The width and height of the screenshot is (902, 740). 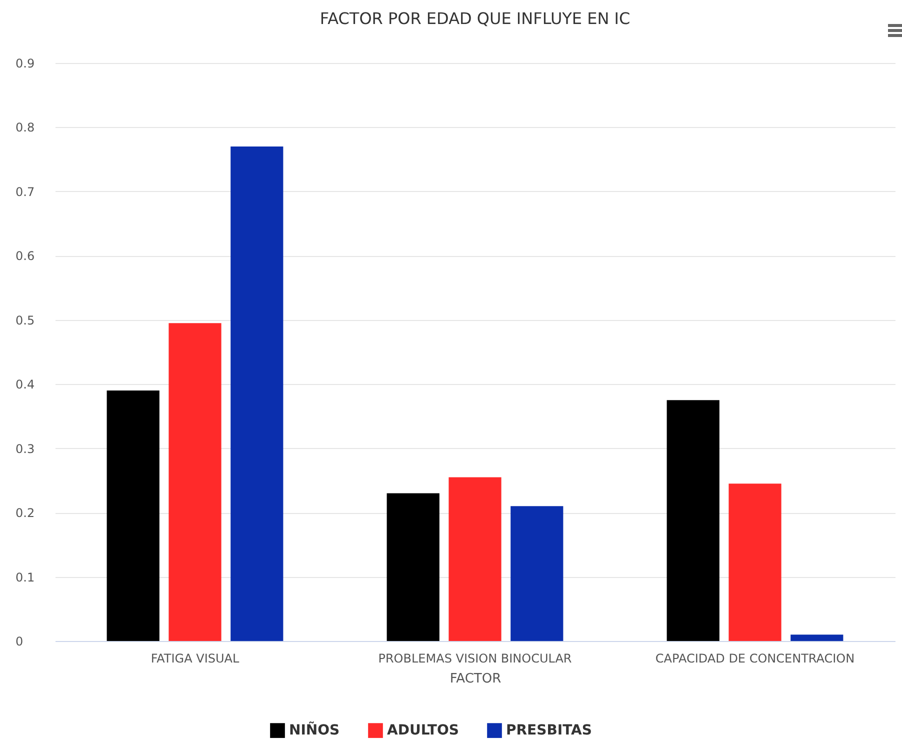 What do you see at coordinates (25, 513) in the screenshot?
I see `y-tick-label: 0.2` at bounding box center [25, 513].